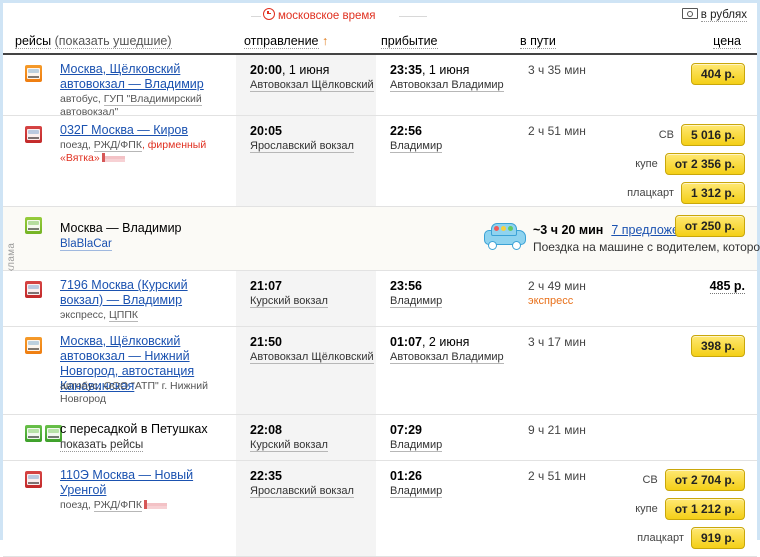  I want to click on price-line: СВ 5 016 р., so click(686, 135).